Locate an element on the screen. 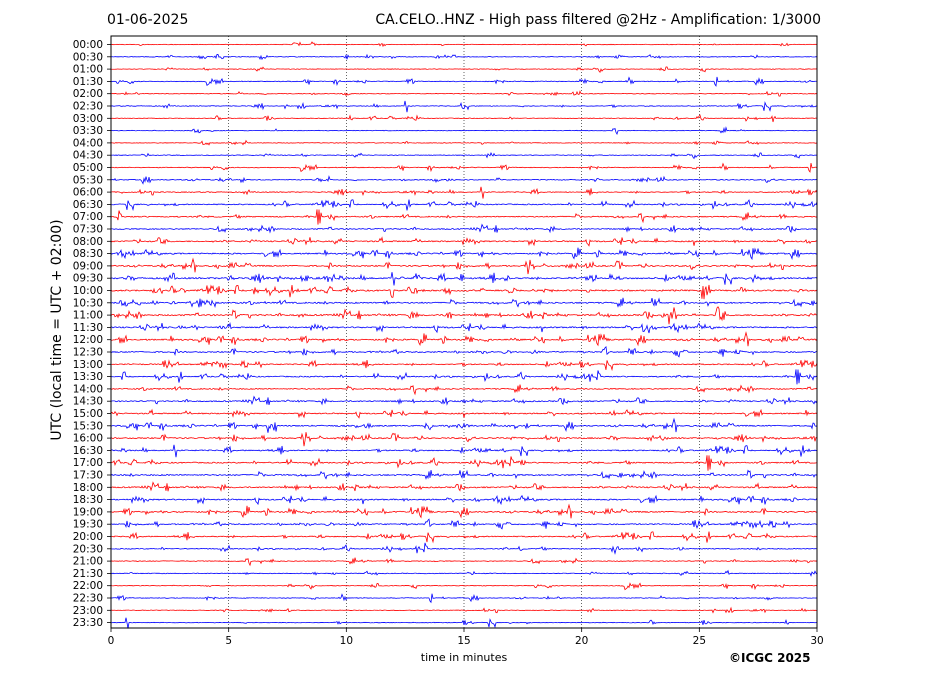 Image resolution: width=927 pixels, height=696 pixels. y-tick-label: 14:00 is located at coordinates (88, 389).